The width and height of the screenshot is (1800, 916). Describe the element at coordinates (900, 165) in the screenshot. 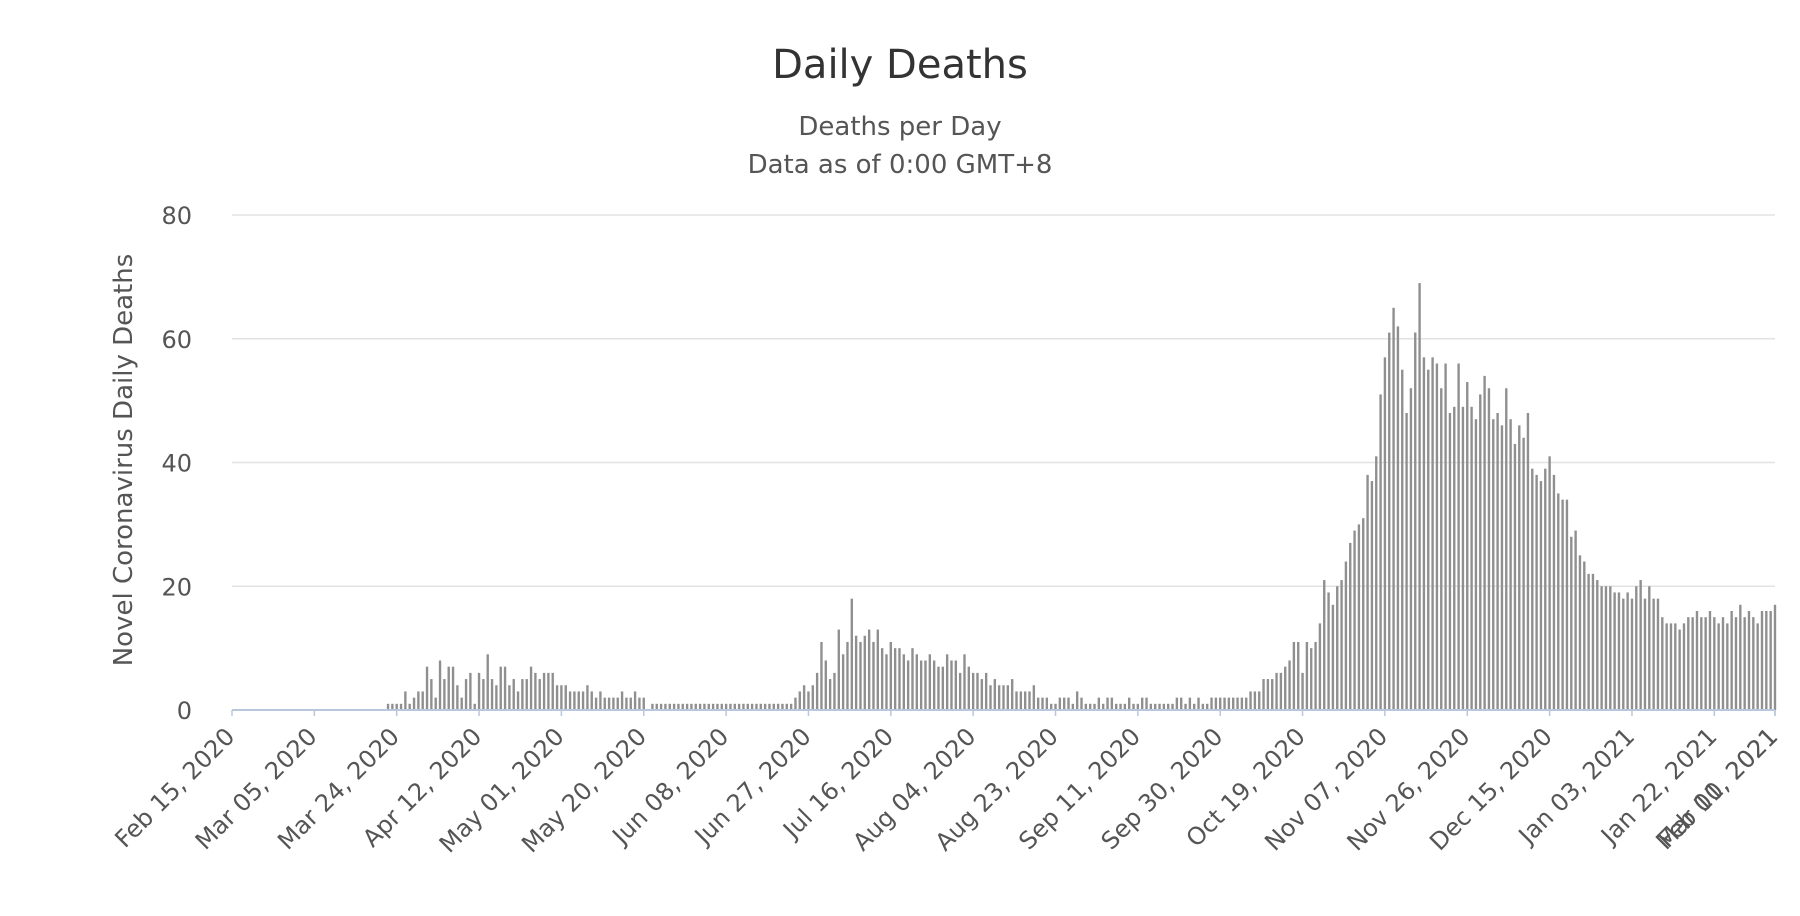

I see `chart-subtitle-data-as-of: Data as of 0:00 GMT+8` at that location.